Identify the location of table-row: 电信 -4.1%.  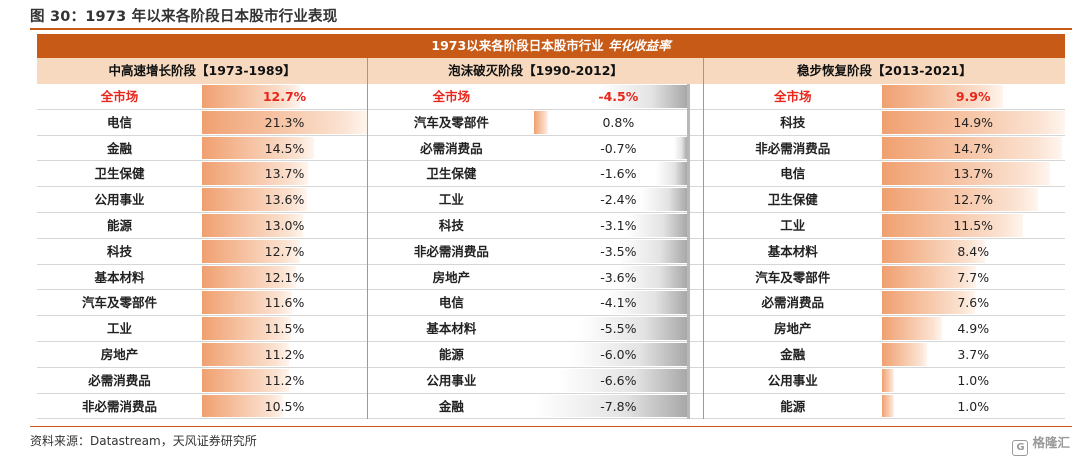
(535, 303).